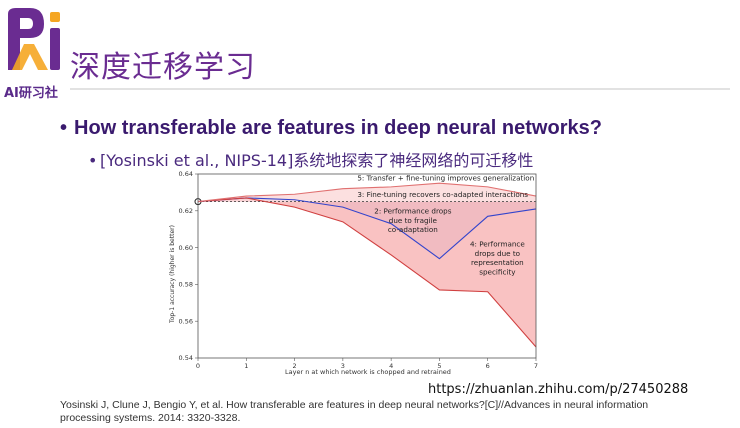 The width and height of the screenshot is (740, 428). I want to click on y-tick-label: 0.64, so click(186, 174).